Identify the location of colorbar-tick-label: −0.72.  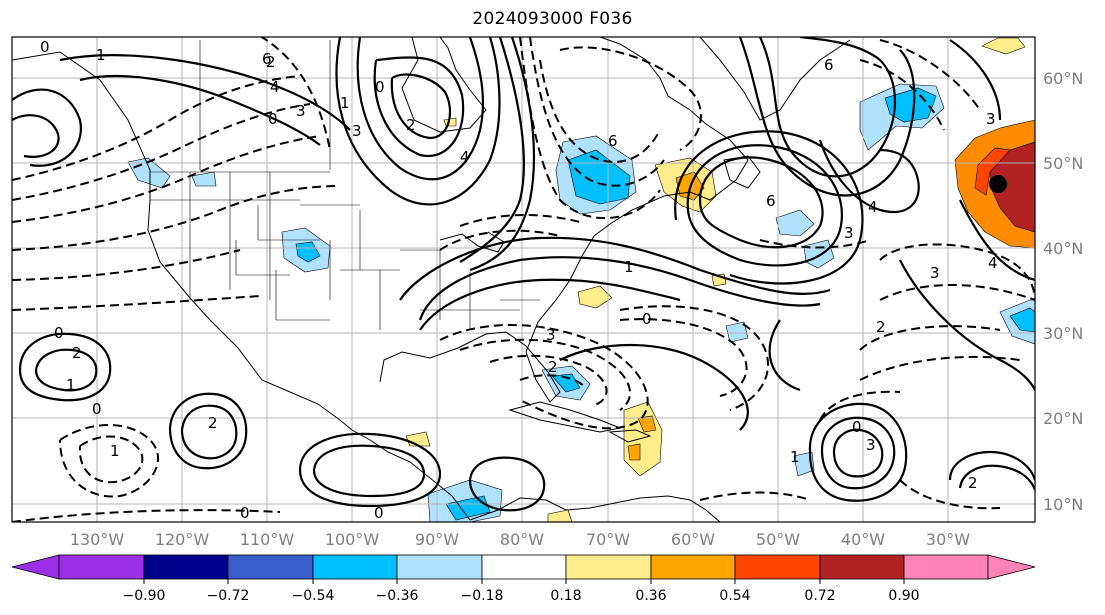
(228, 596).